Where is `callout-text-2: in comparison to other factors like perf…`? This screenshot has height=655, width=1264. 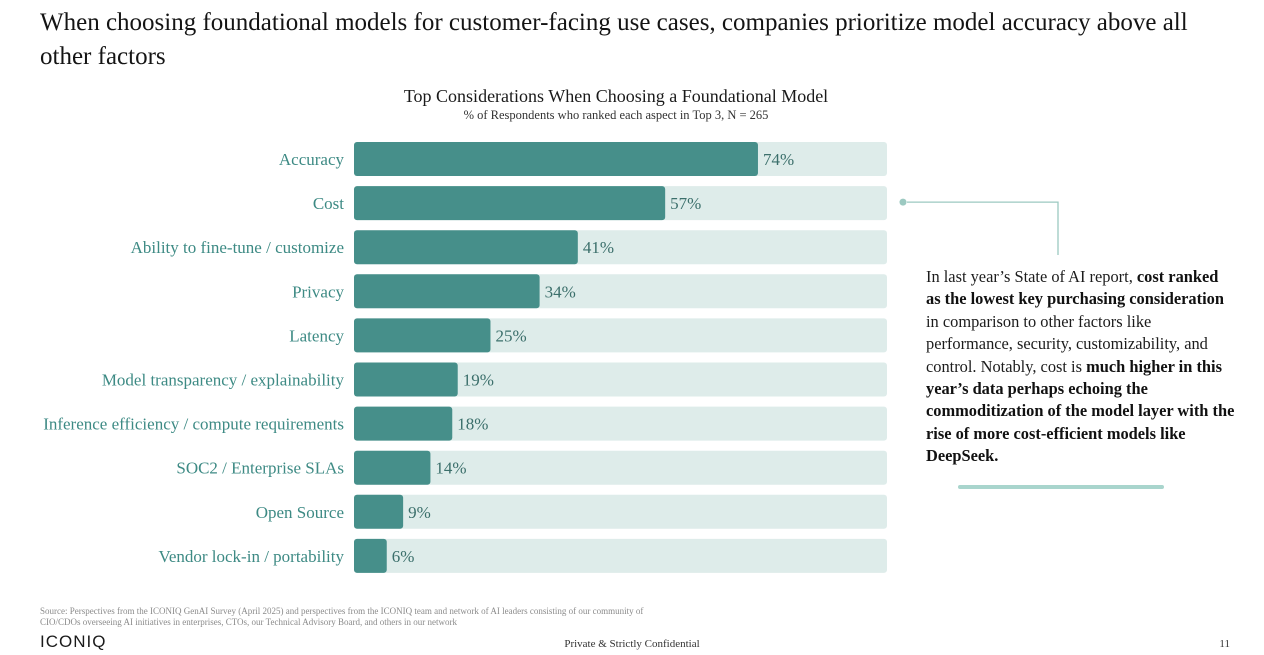 callout-text-2: in comparison to other factors like perf… is located at coordinates (1067, 343).